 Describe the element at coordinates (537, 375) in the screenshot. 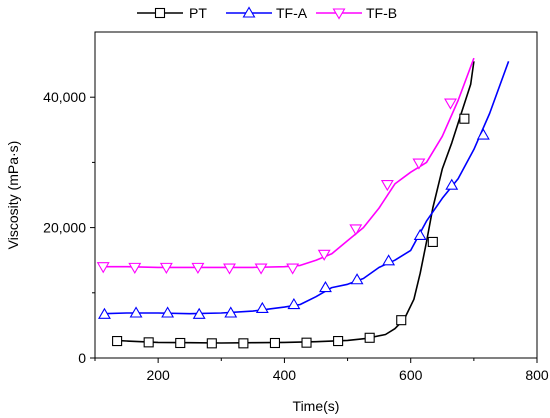

I see `x-tick-label: 800` at that location.